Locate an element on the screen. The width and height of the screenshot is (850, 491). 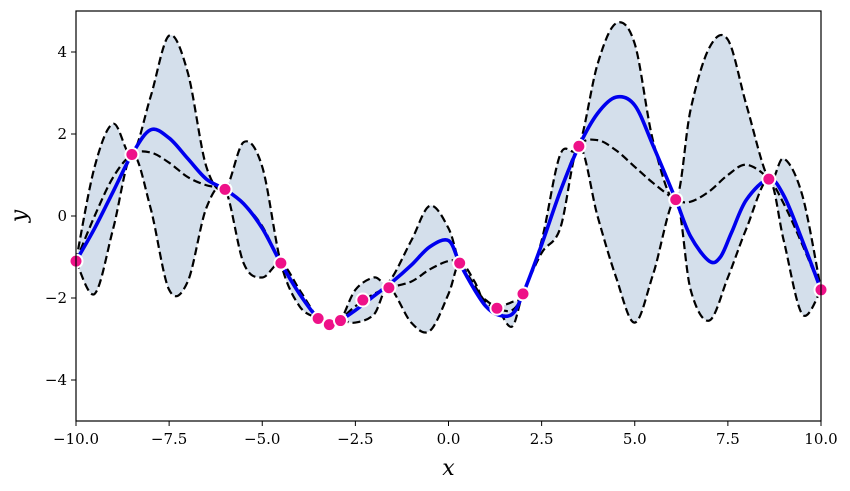
x-tick-label: 5.0 is located at coordinates (635, 439).